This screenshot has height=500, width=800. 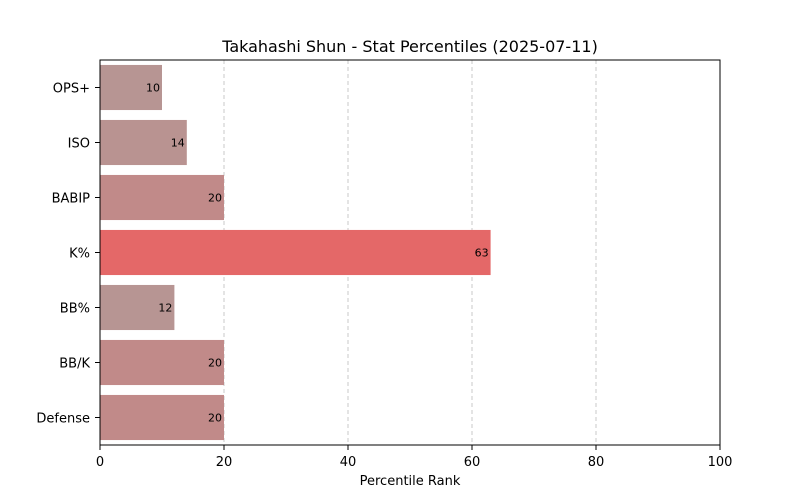 What do you see at coordinates (75, 309) in the screenshot?
I see `y-tick-label: BB%` at bounding box center [75, 309].